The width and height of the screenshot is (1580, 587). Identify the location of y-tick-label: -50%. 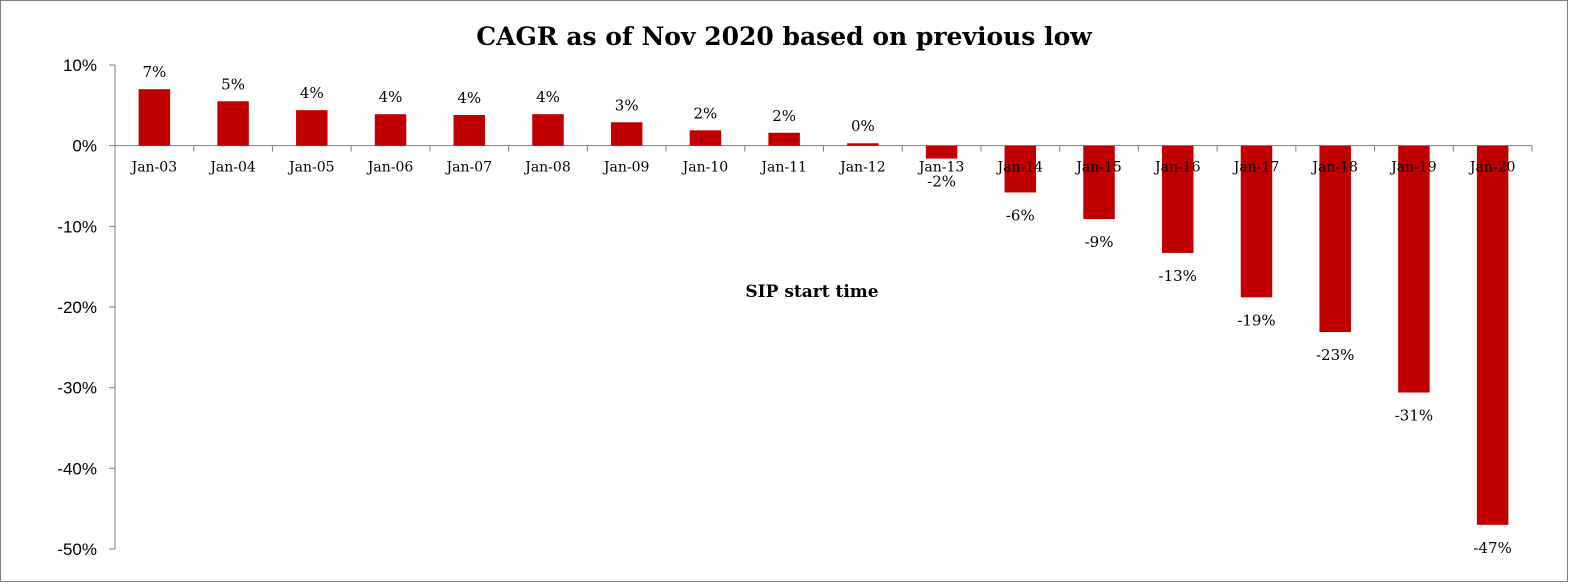
(77, 549).